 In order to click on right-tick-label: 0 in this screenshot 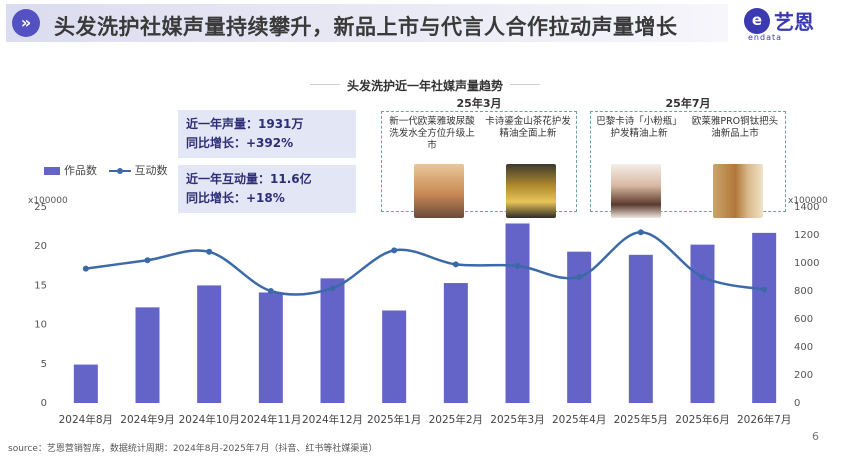, I will do `click(797, 403)`.